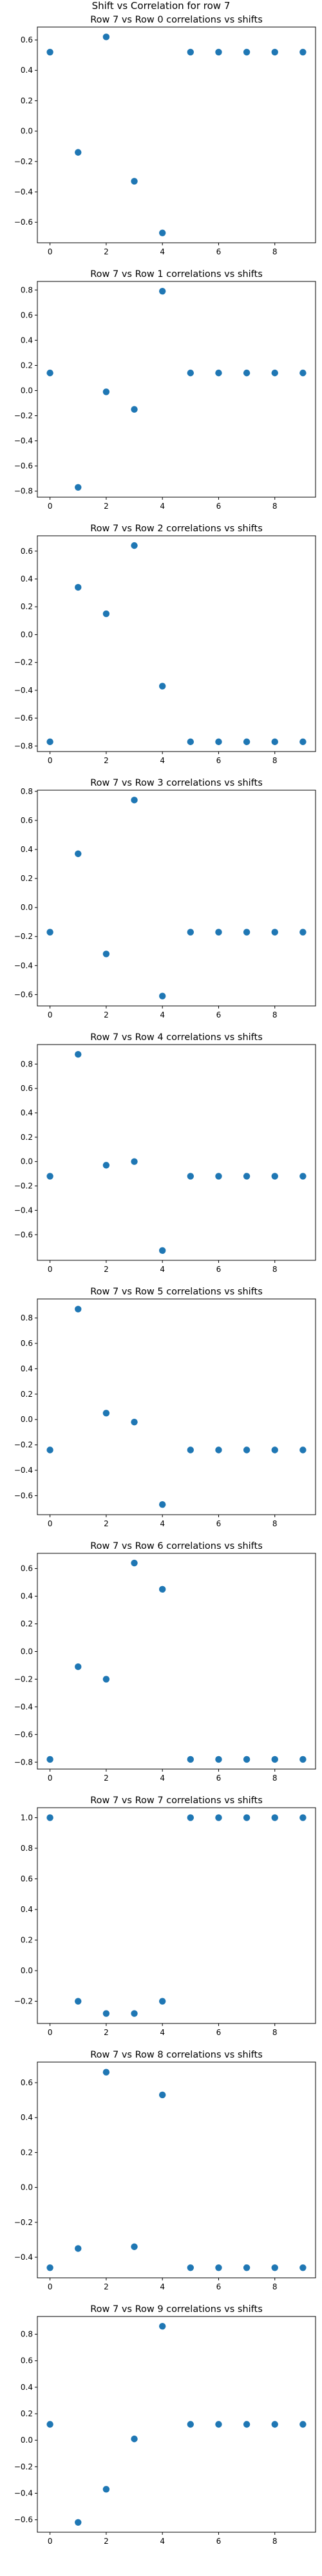 The height and width of the screenshot is (2576, 322). What do you see at coordinates (27, 1818) in the screenshot?
I see `y-tick-label: 1.0` at bounding box center [27, 1818].